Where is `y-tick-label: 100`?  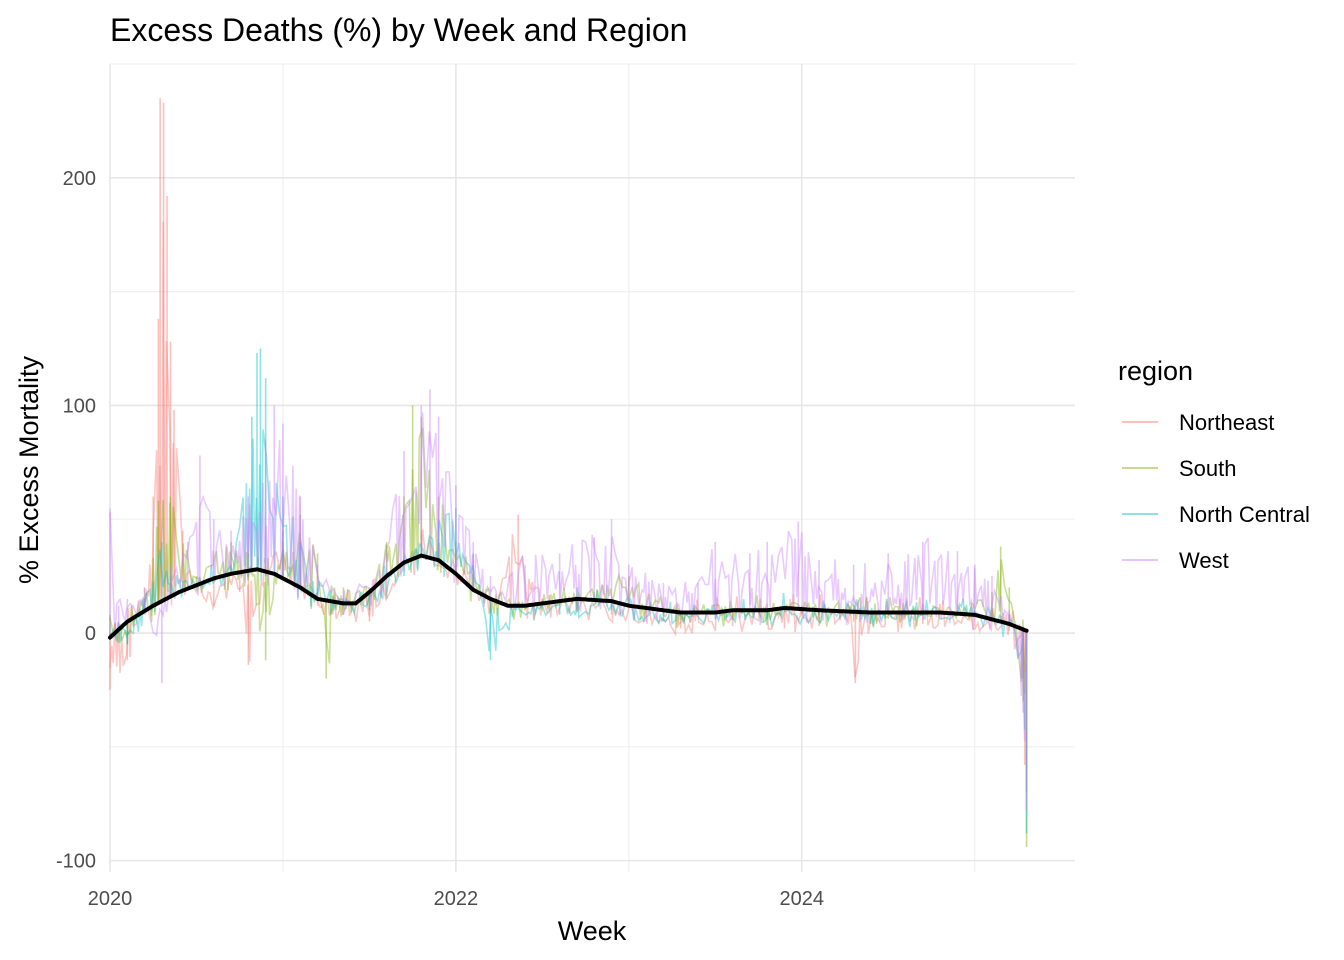 y-tick-label: 100 is located at coordinates (79, 406).